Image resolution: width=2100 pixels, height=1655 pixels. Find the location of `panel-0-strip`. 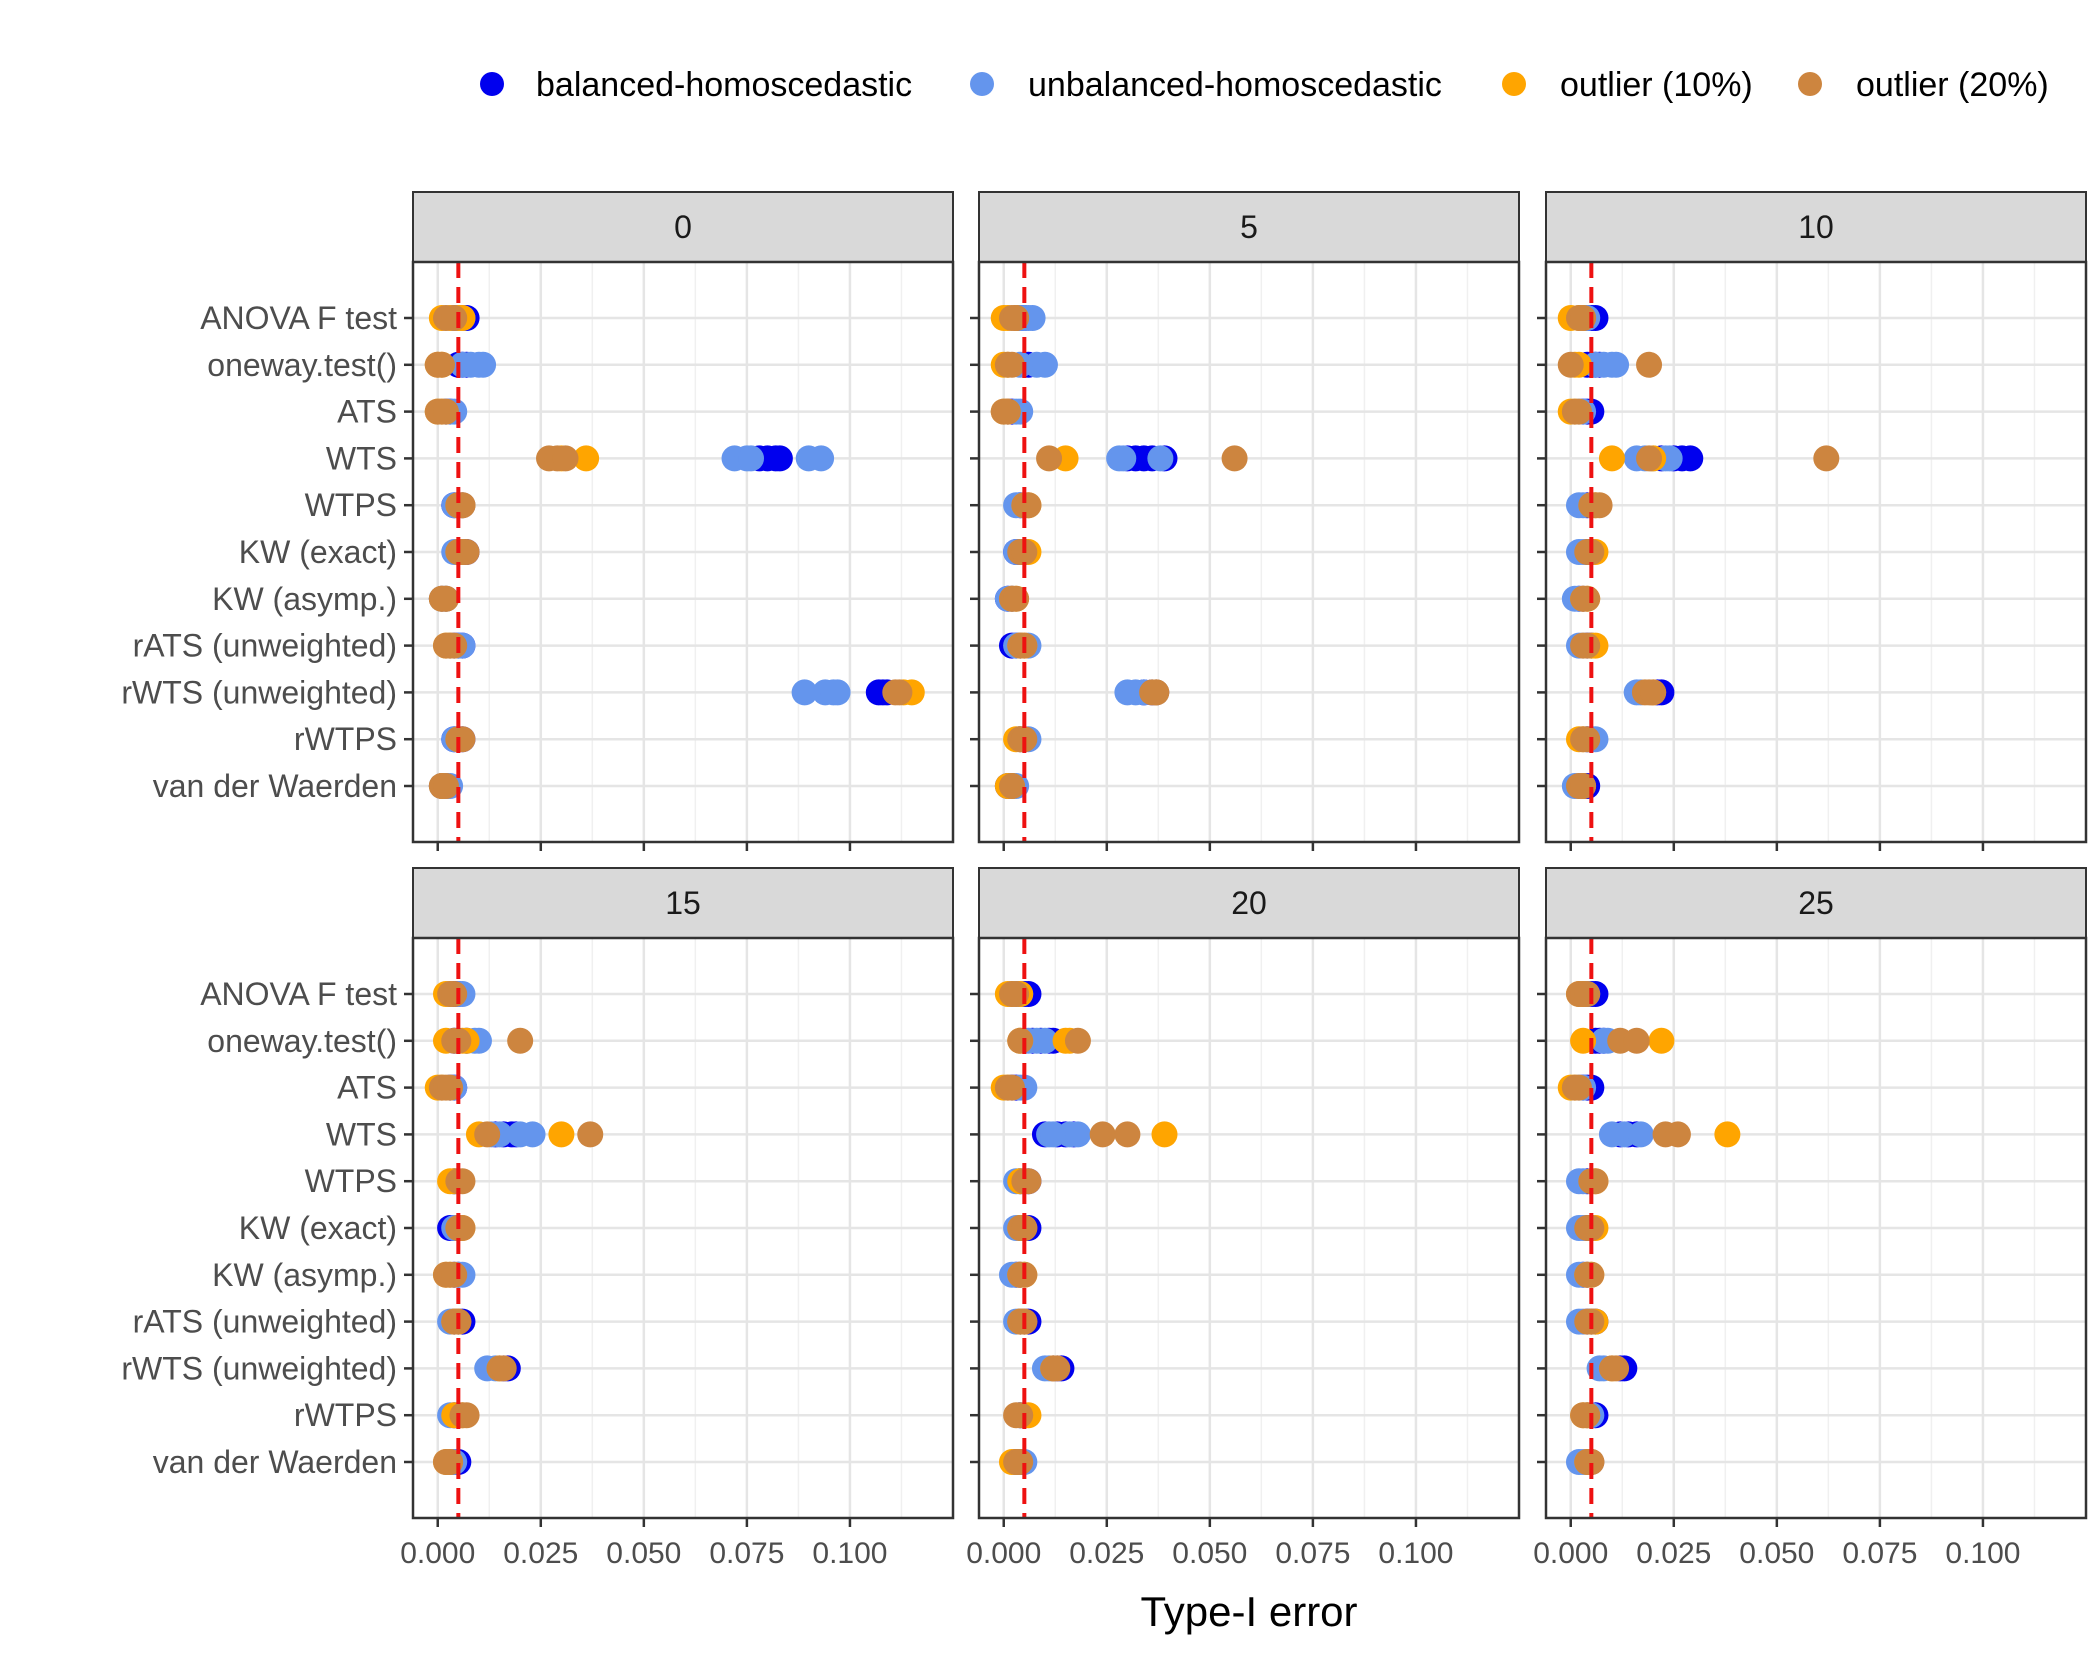

panel-0-strip is located at coordinates (683, 227).